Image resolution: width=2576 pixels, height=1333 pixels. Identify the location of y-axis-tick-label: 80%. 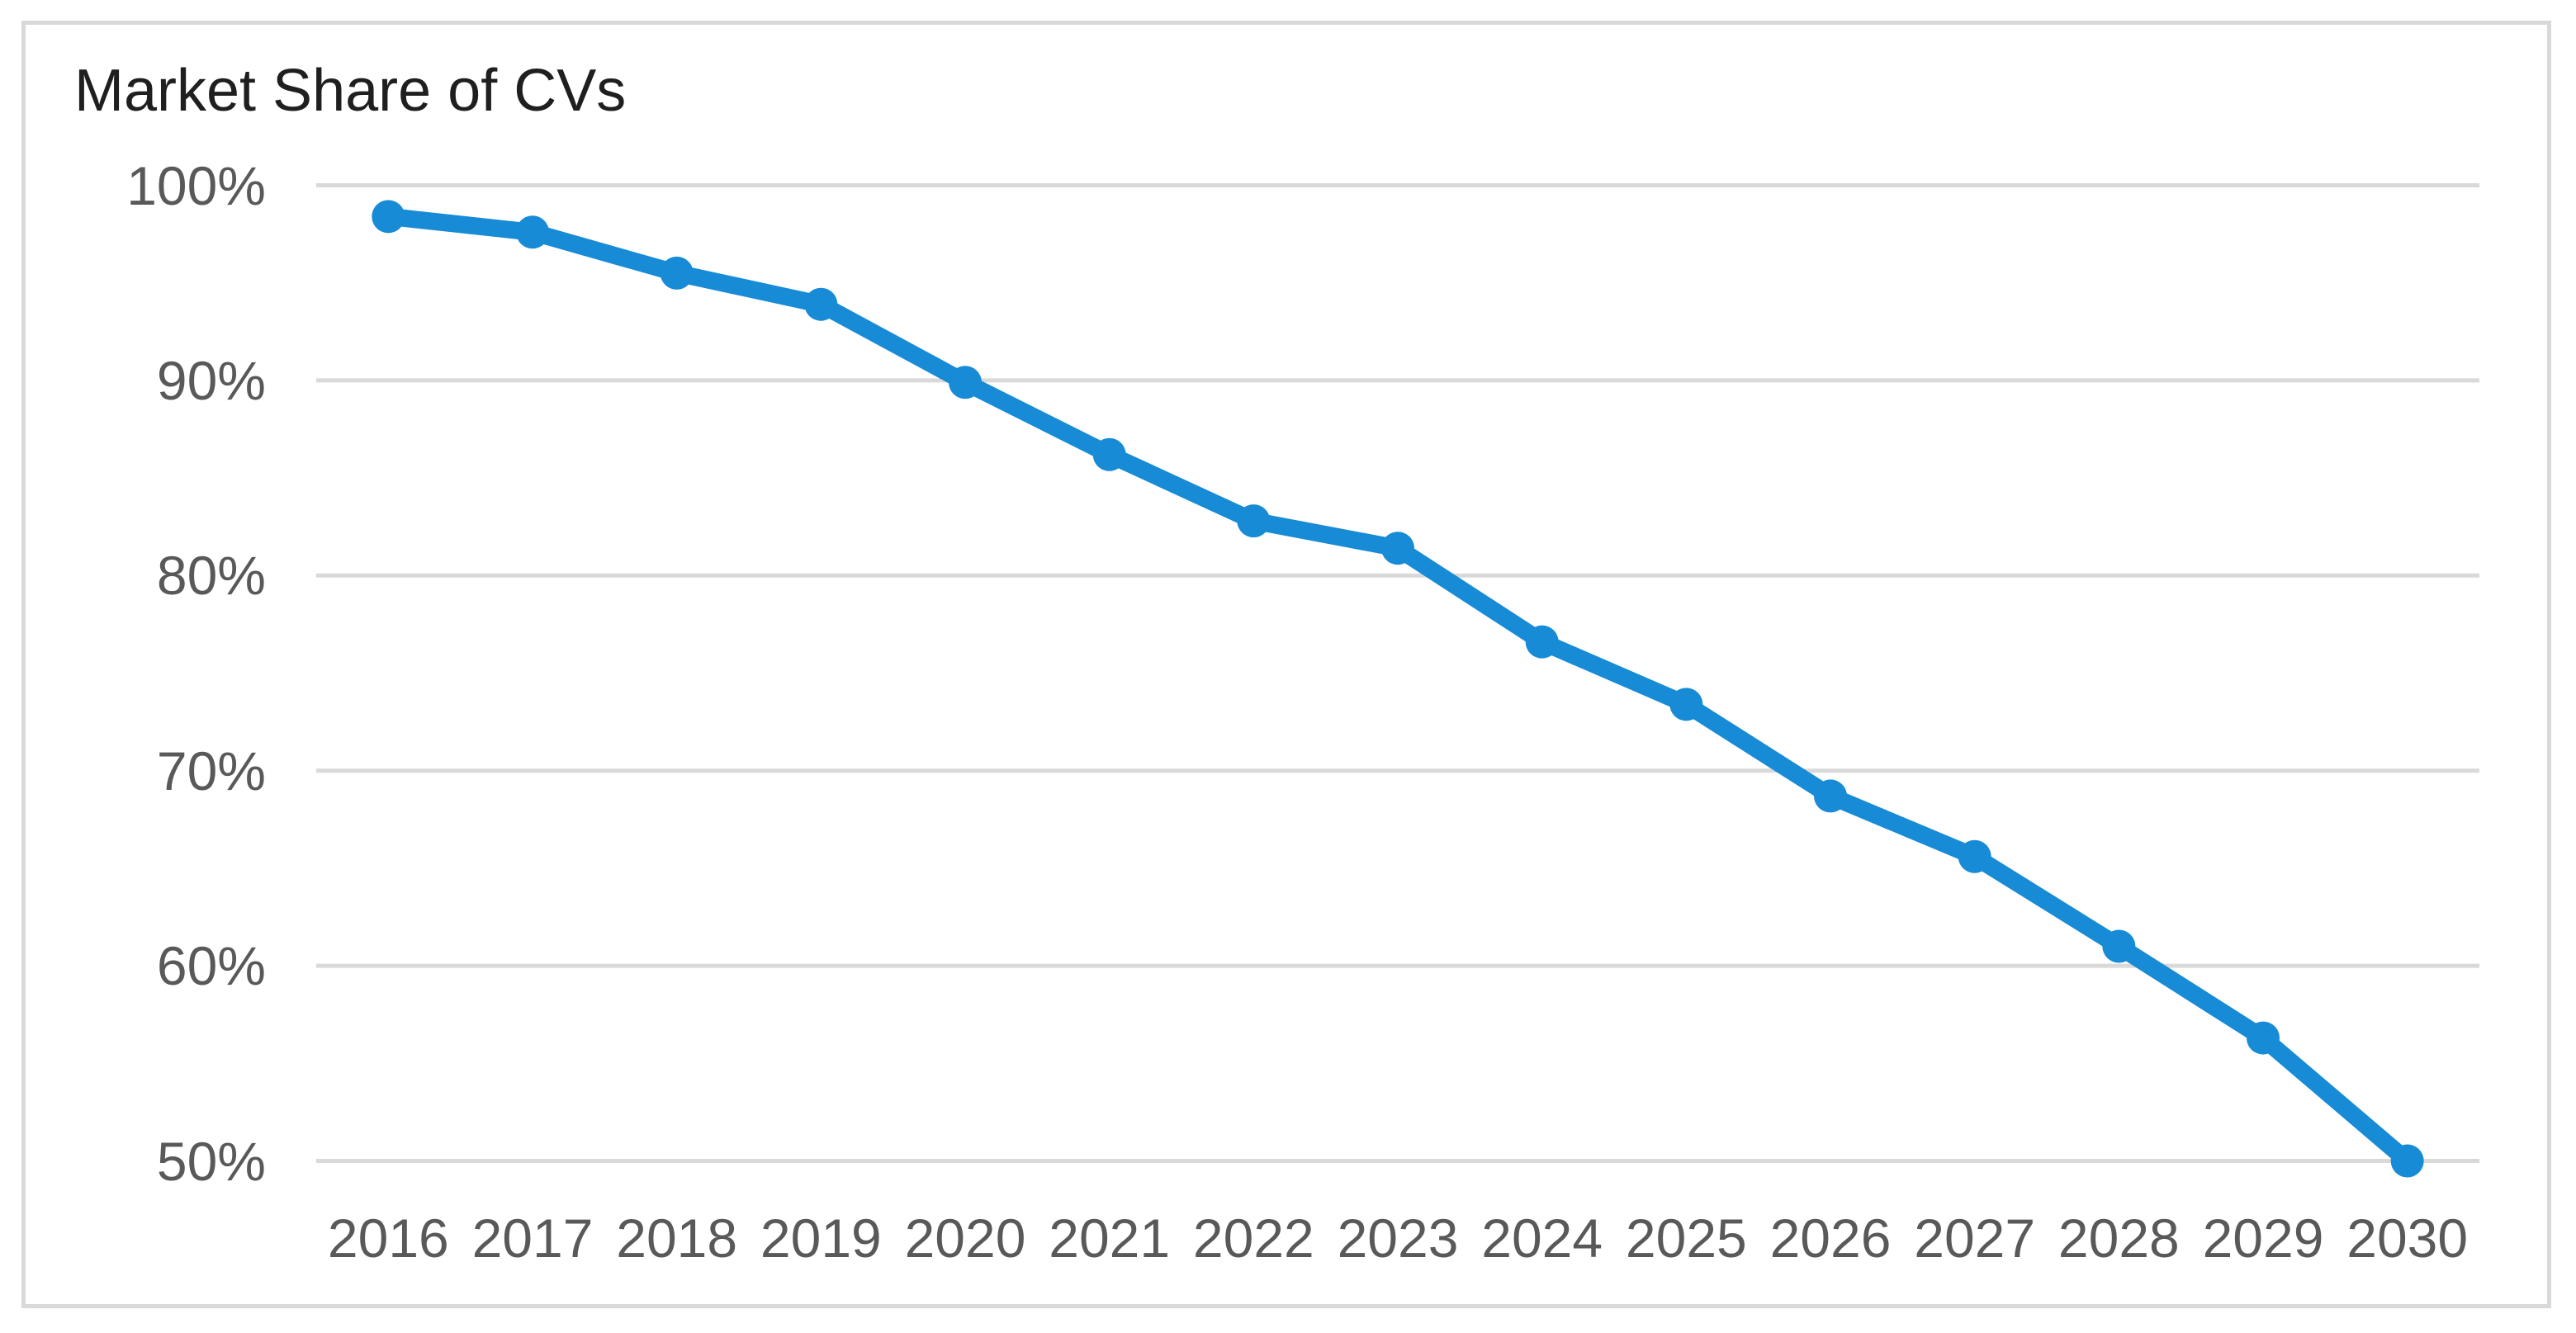
(211, 576).